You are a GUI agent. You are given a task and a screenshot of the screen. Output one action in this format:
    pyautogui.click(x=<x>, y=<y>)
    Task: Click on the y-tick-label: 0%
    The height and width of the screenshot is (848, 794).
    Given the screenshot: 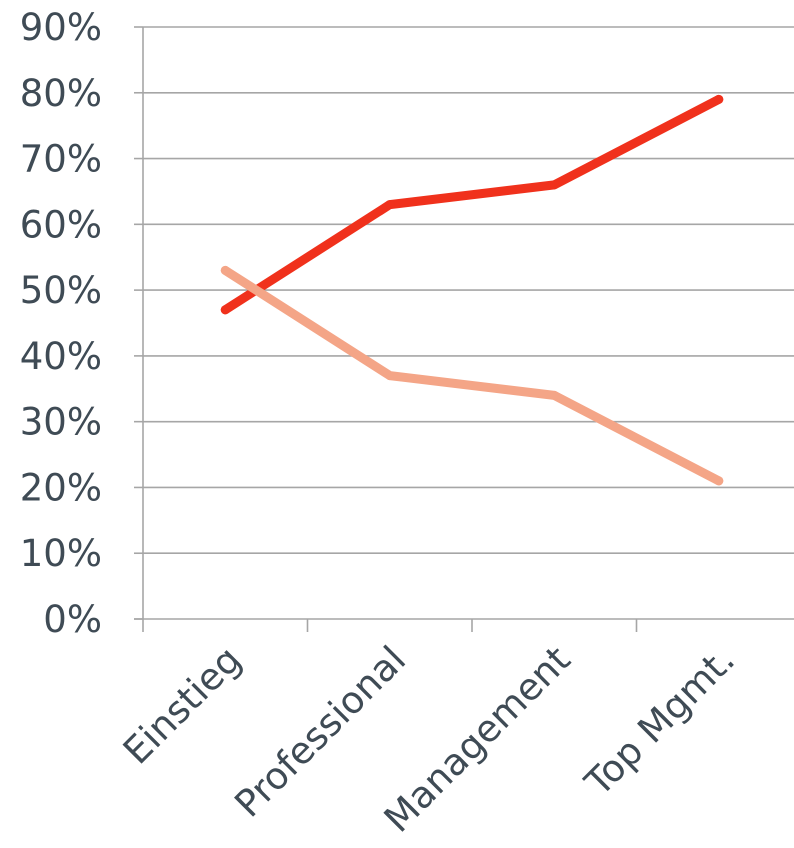 What is the action you would take?
    pyautogui.click(x=72, y=619)
    